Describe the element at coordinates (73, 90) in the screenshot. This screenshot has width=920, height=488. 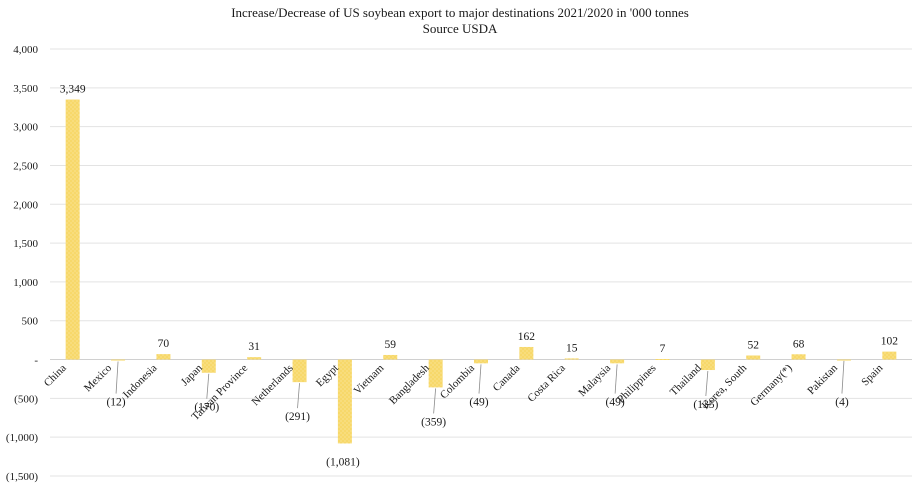
I see `data-label: 3,349` at that location.